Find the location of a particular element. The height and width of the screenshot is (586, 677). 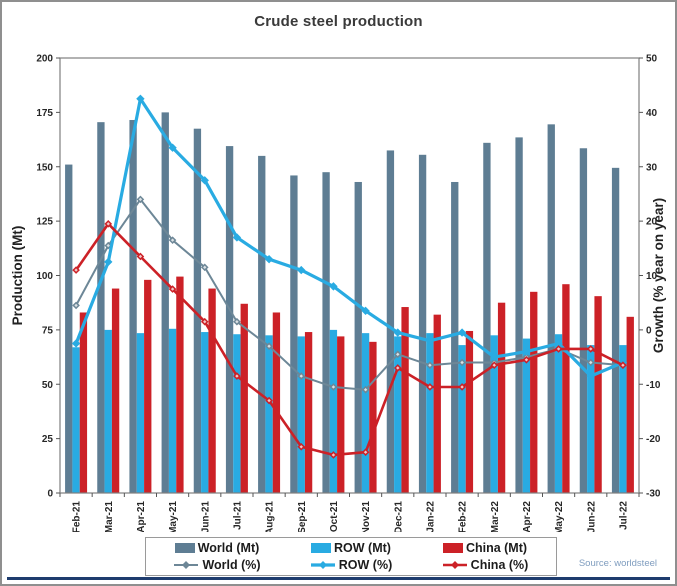

svg-text: 30 is located at coordinates (652, 167).